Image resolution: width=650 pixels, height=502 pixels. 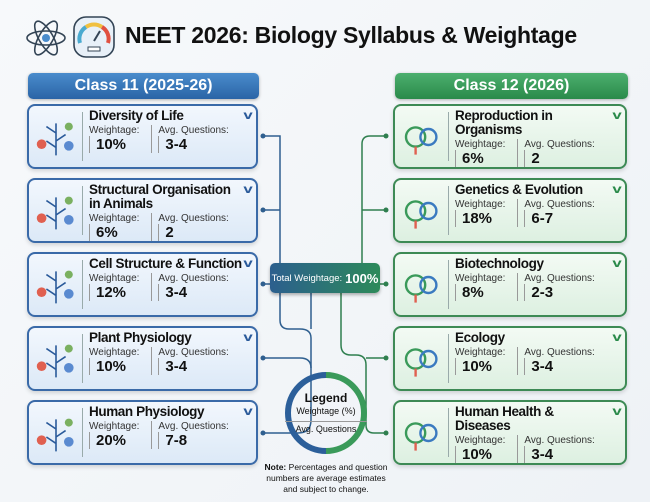 I want to click on legend: Legend Weightage (%) Avg. Questions, so click(x=326, y=413).